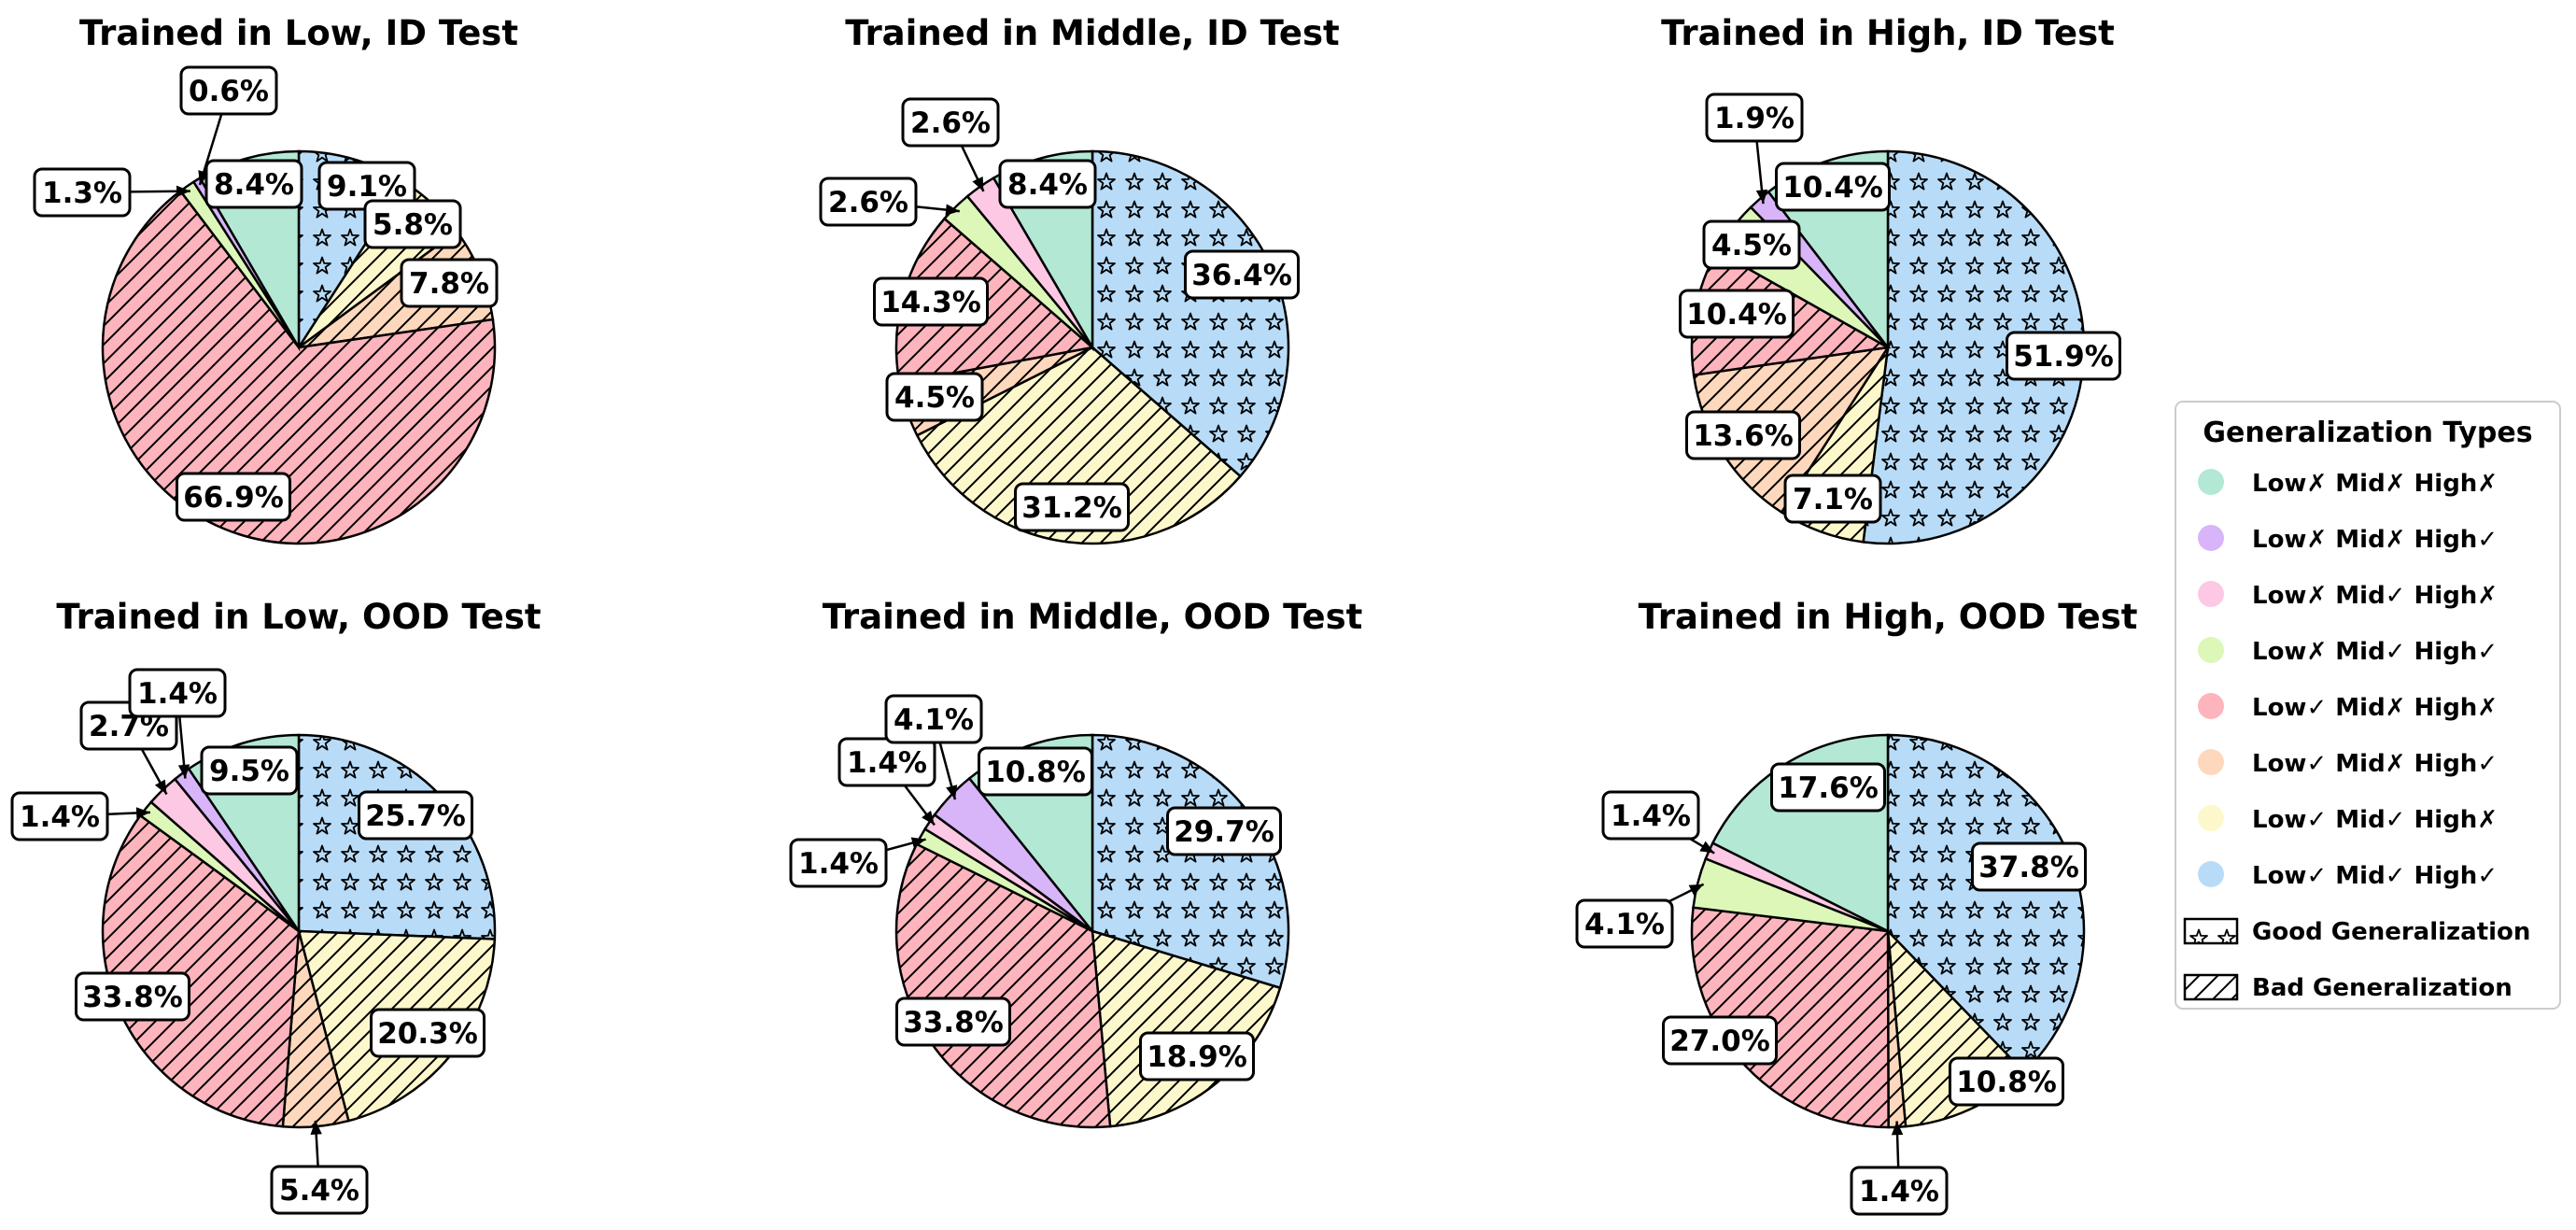  I want to click on data-label-text: 36.4%, so click(1241, 275).